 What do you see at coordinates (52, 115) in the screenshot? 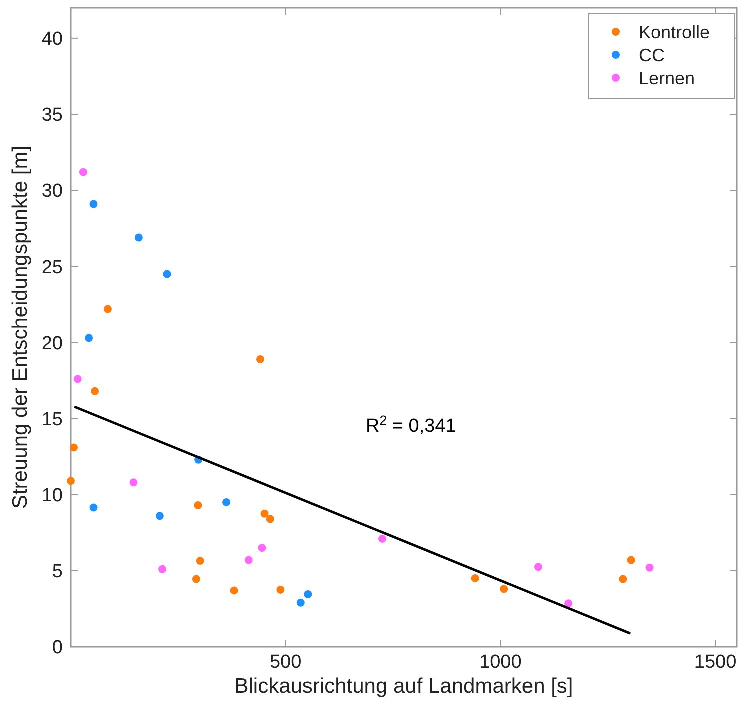
I see `y-tick-label: 35` at bounding box center [52, 115].